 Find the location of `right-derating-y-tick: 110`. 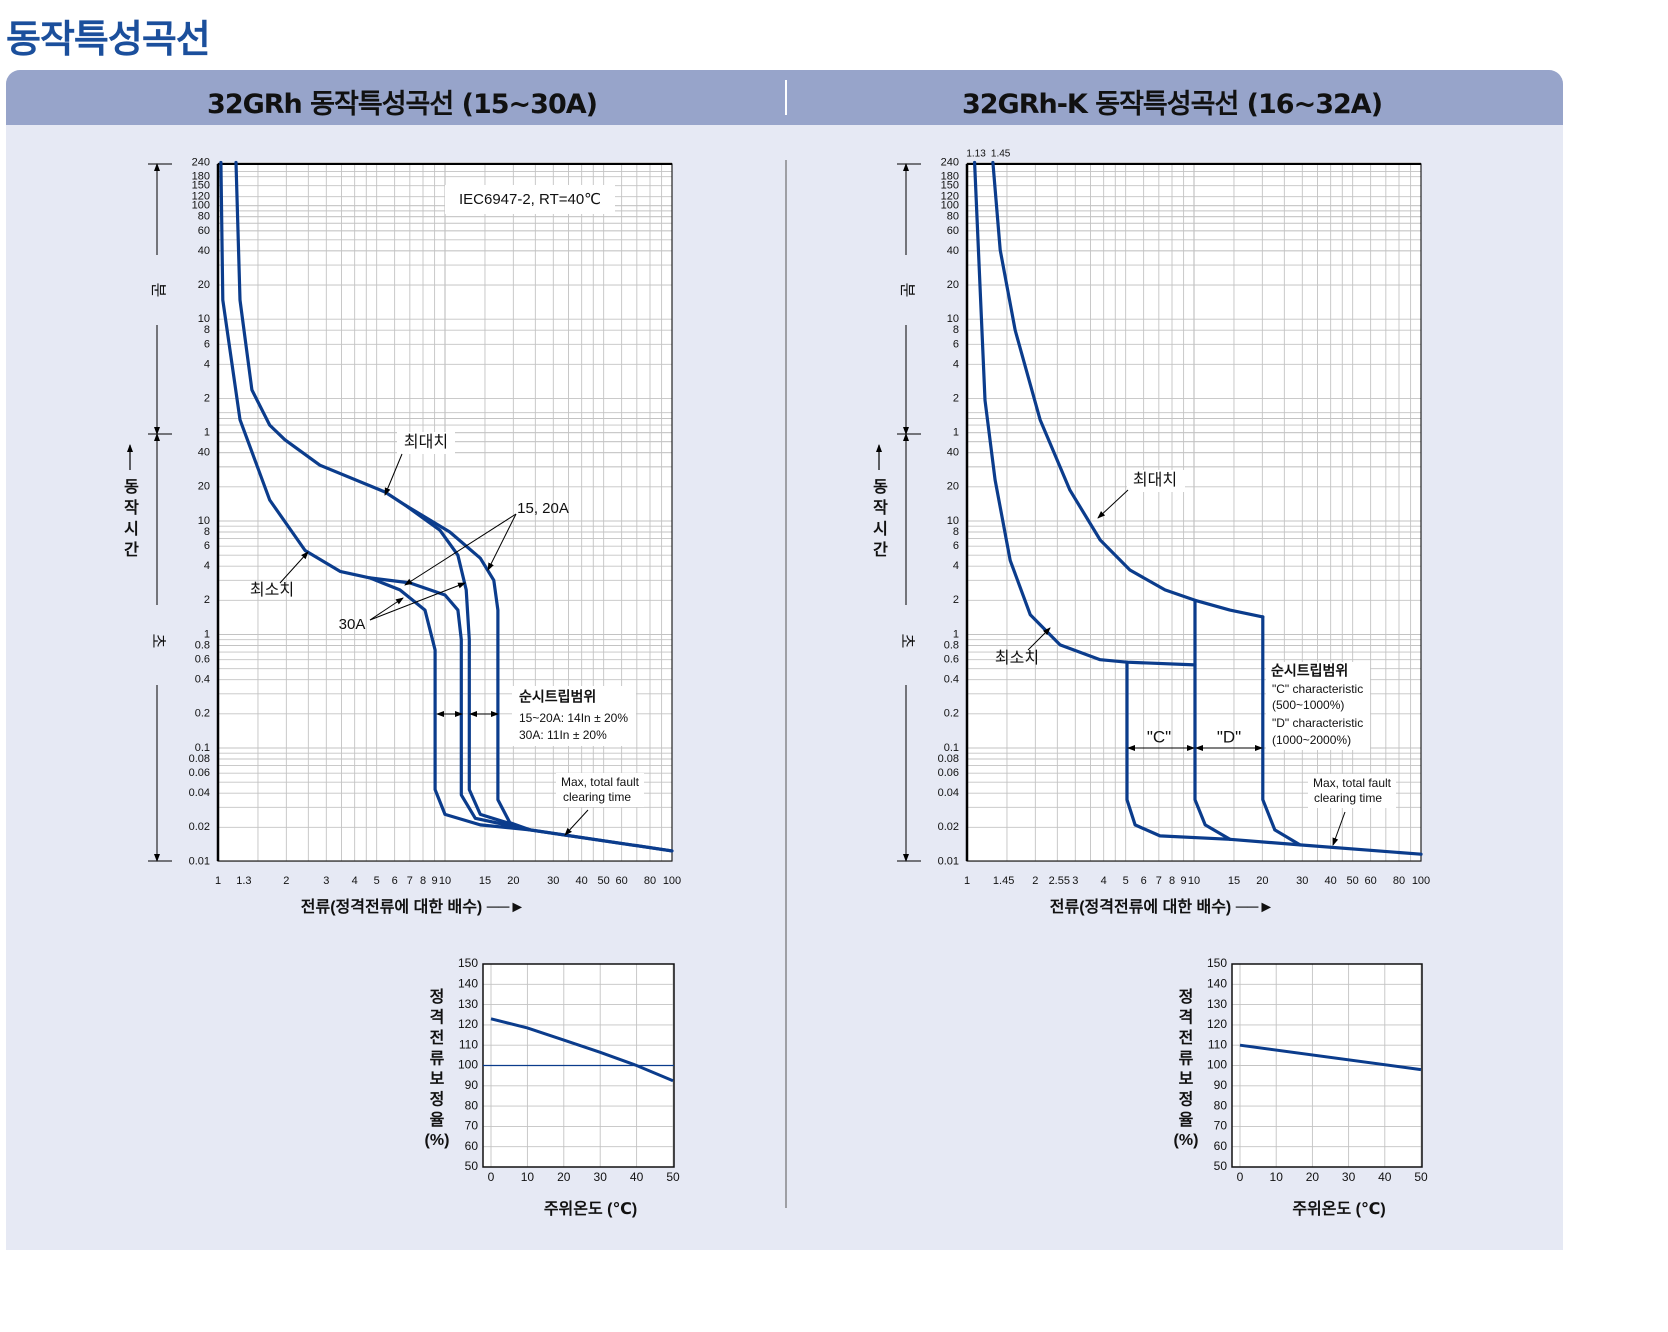

right-derating-y-tick: 110 is located at coordinates (1217, 1044).